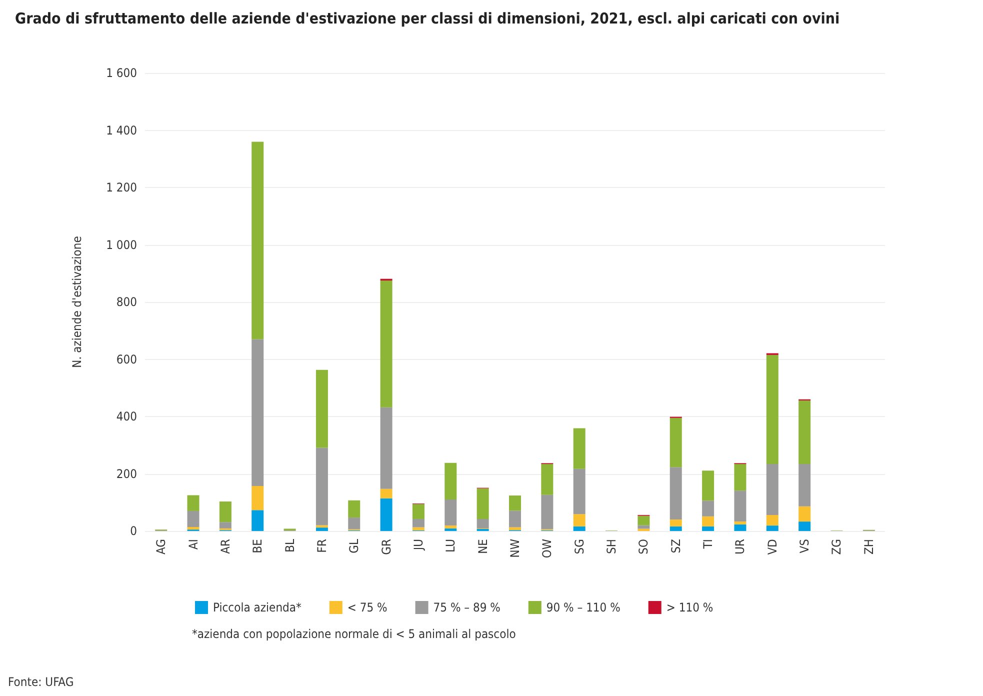  I want to click on y-tick-label: 400, so click(127, 417).